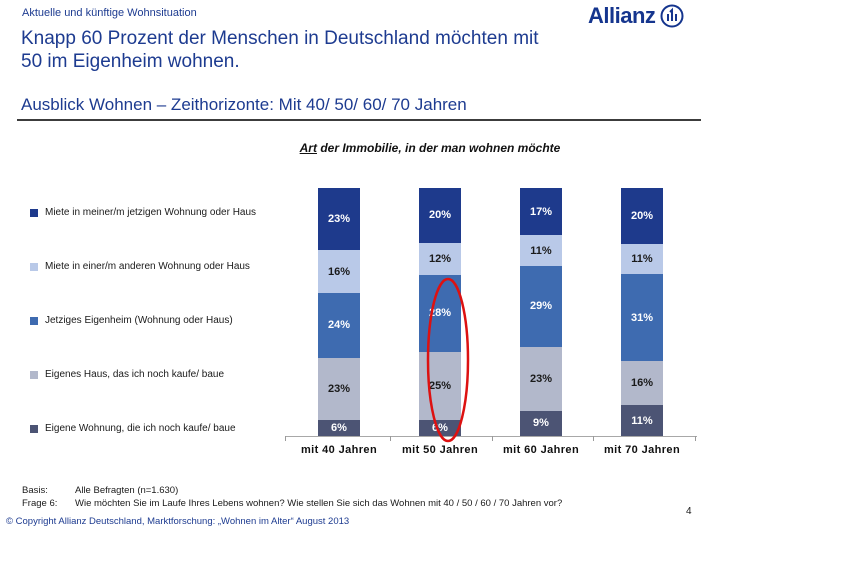 The image size is (858, 581). Describe the element at coordinates (109, 13) in the screenshot. I see `breadcrumb: Aktuelle und künftige Wohnsituation` at that location.